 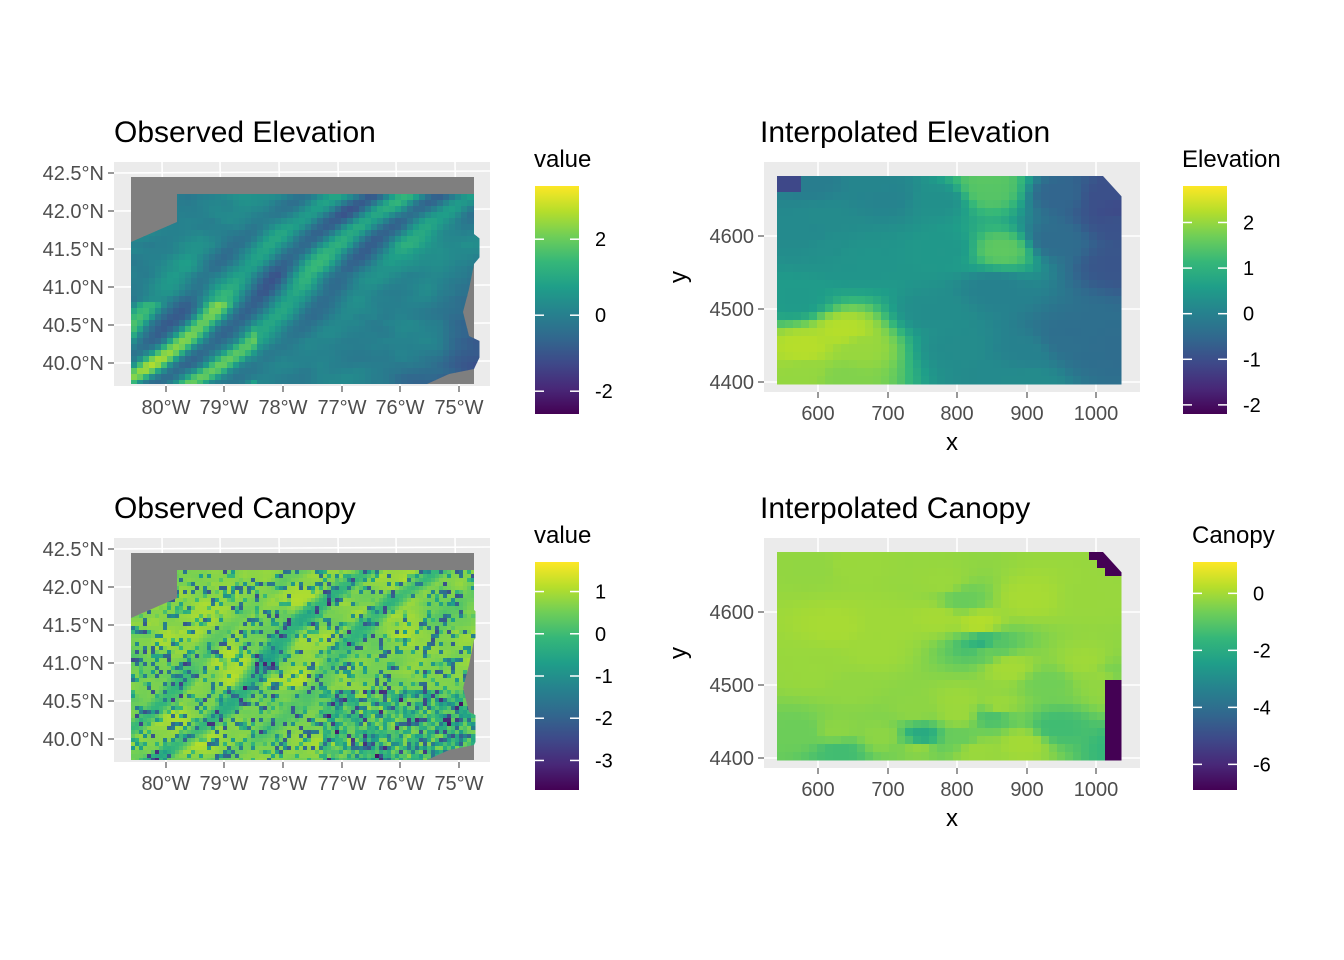 I want to click on legend-interpolated-elevation: 2 1 0 -1 -2, so click(x=1222, y=301).